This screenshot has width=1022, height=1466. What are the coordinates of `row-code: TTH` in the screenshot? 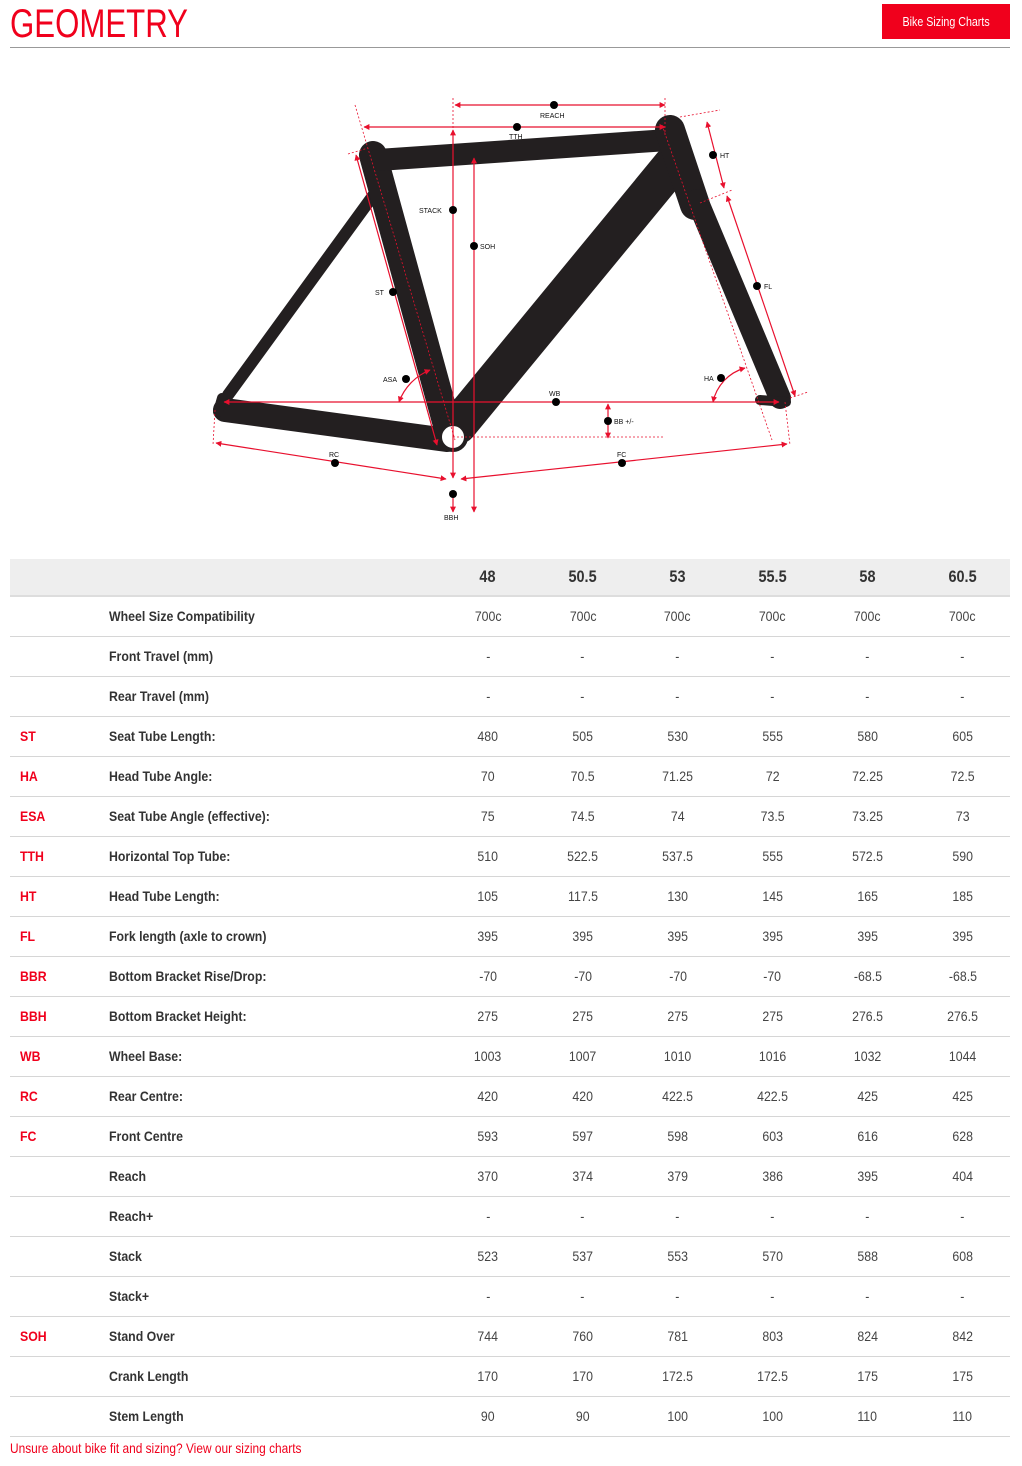 It's located at (32, 856).